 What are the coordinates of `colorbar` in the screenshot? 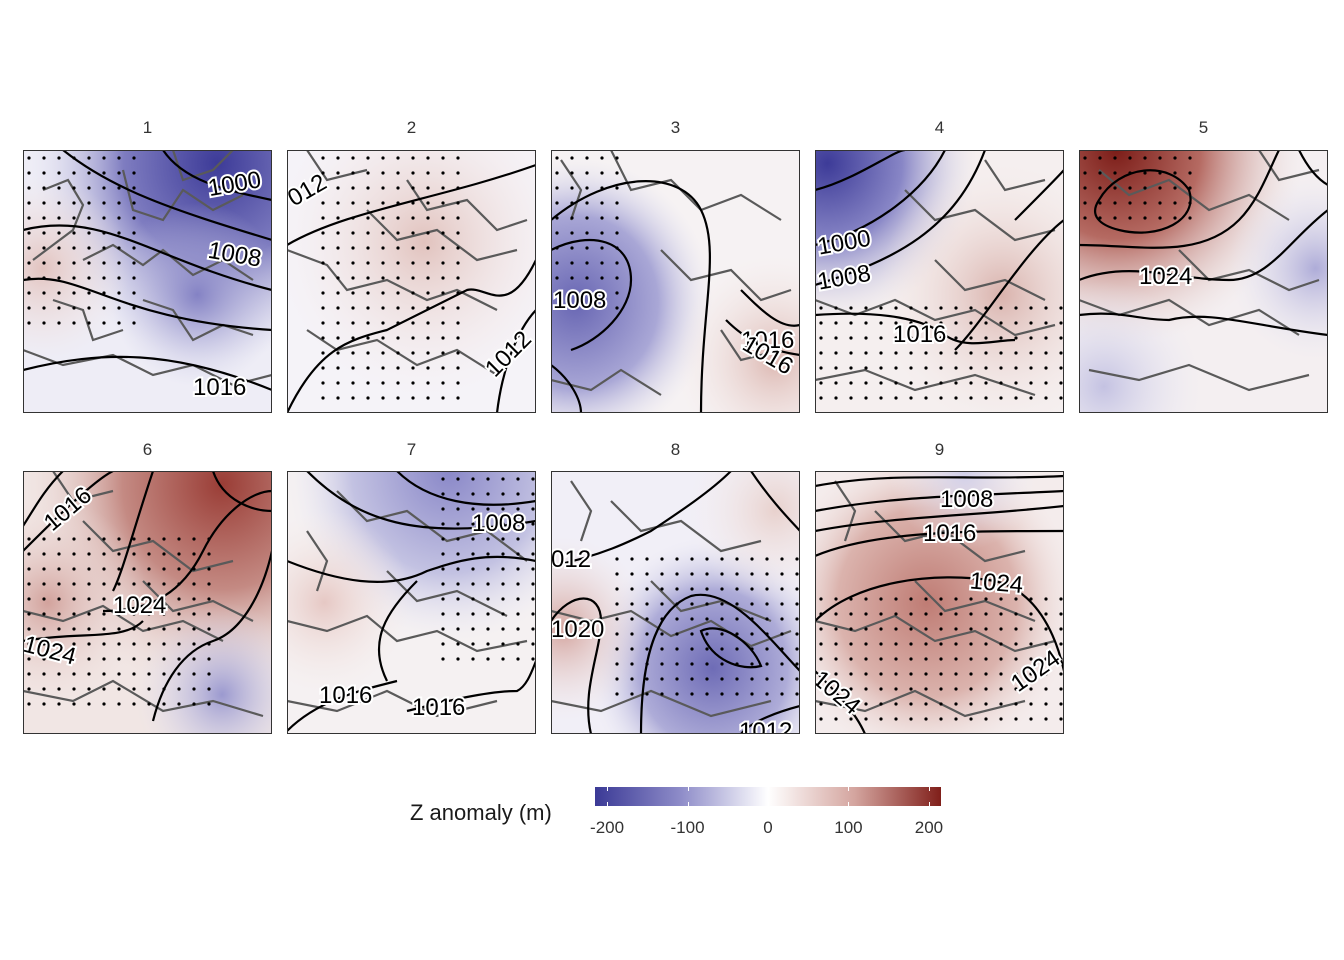 It's located at (768, 796).